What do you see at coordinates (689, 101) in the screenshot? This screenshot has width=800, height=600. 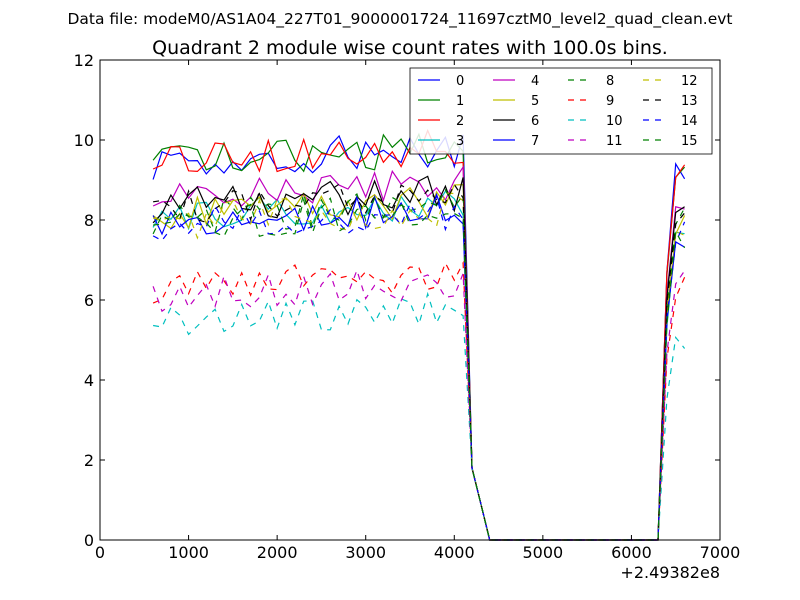 I see `legend-label-13: 13` at bounding box center [689, 101].